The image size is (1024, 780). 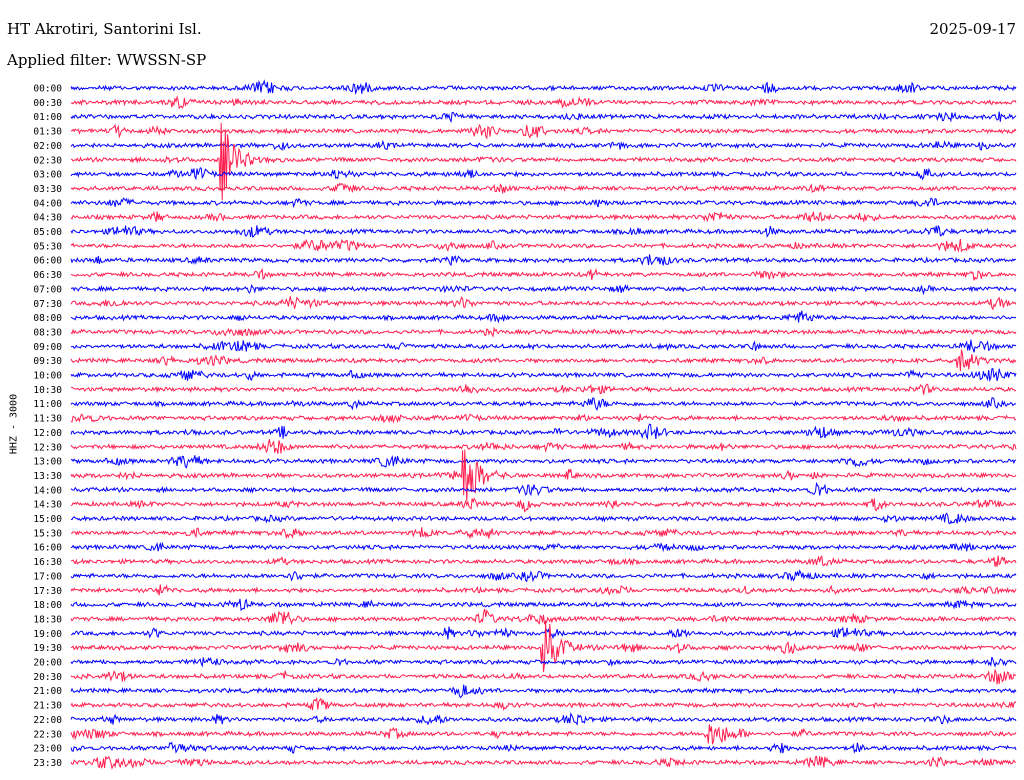 I want to click on row-label: 00:00, so click(x=47, y=89).